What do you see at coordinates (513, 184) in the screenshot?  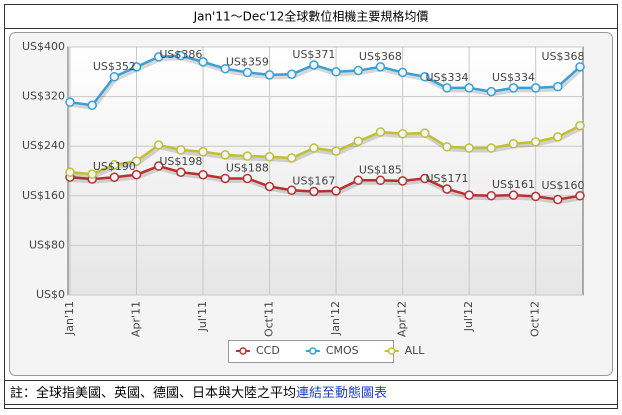 I see `data-label: US$161` at bounding box center [513, 184].